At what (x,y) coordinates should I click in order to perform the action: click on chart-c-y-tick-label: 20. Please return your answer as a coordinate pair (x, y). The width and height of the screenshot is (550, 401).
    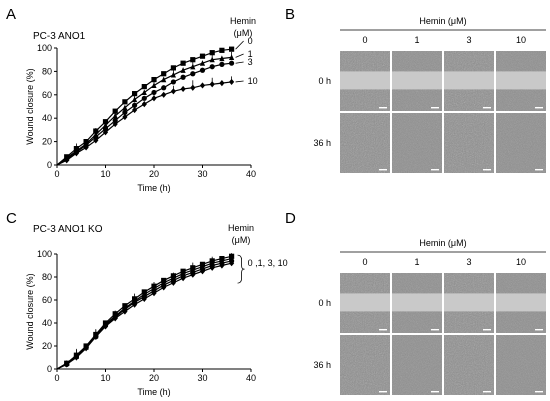
    Looking at the image, I should click on (47, 346).